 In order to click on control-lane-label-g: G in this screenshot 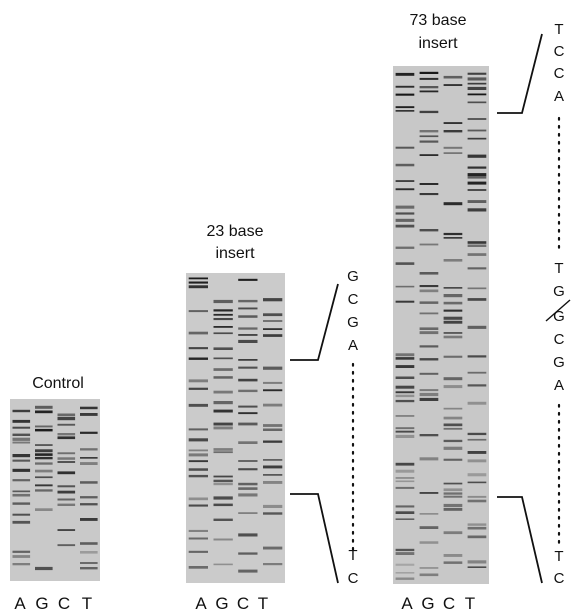, I will do `click(41, 603)`.